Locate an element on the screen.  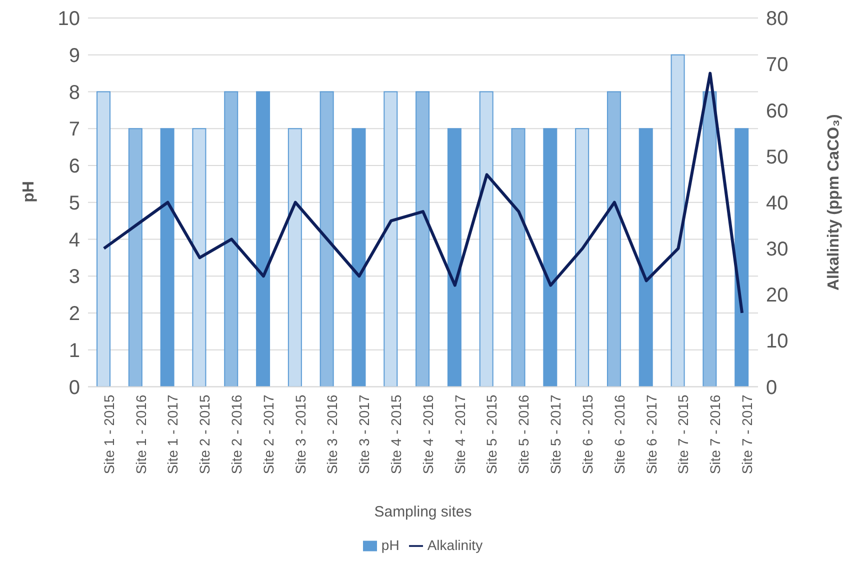
y-tick-label: 10 is located at coordinates (69, 19).